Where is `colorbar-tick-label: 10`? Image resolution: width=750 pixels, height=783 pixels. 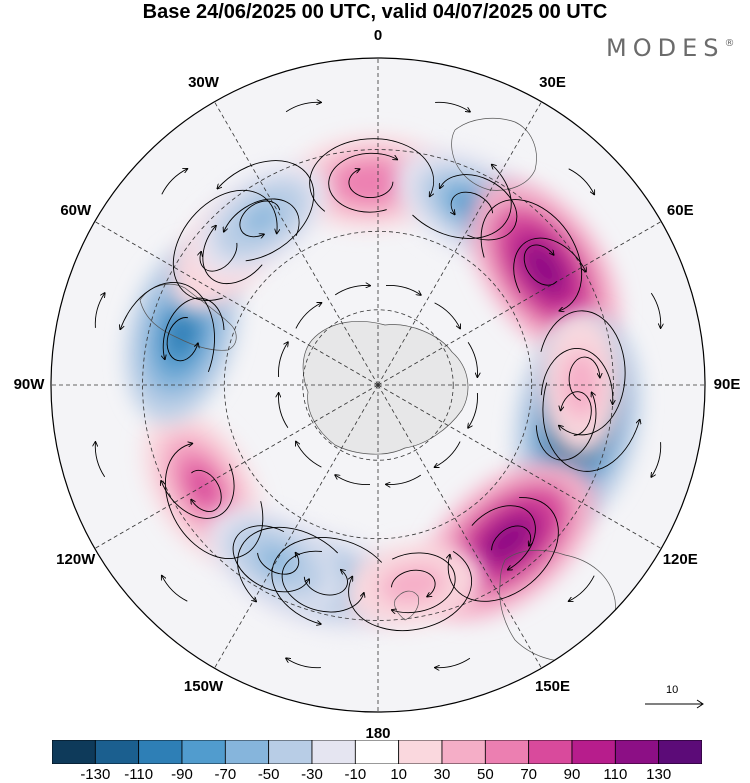
colorbar-tick-label: 10 is located at coordinates (398, 774).